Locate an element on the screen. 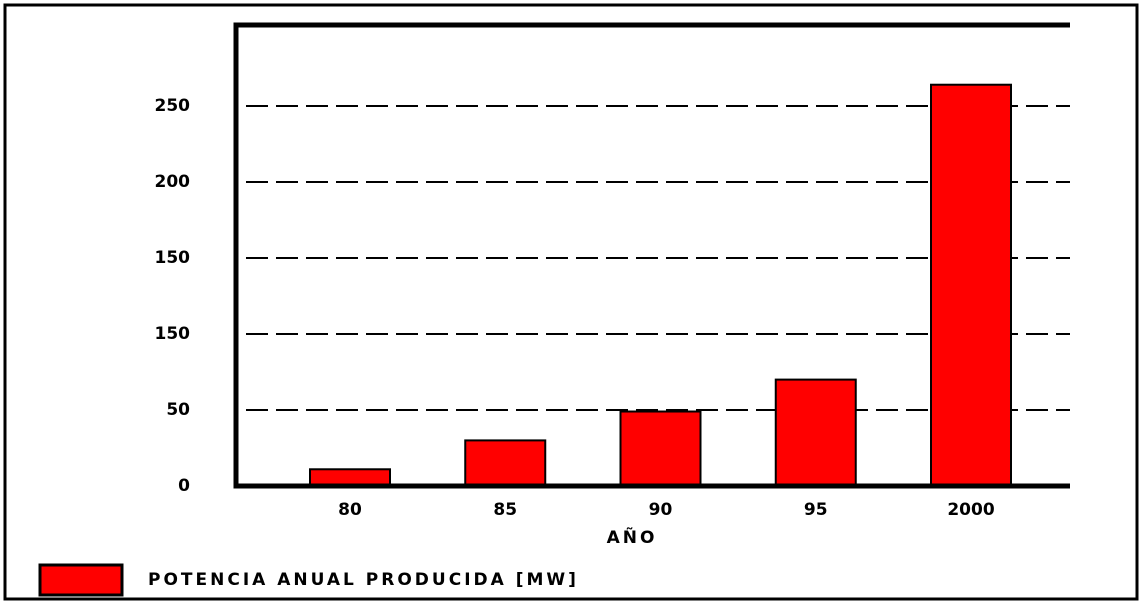 The height and width of the screenshot is (605, 1143). y-tick-label: 200 is located at coordinates (173, 182).